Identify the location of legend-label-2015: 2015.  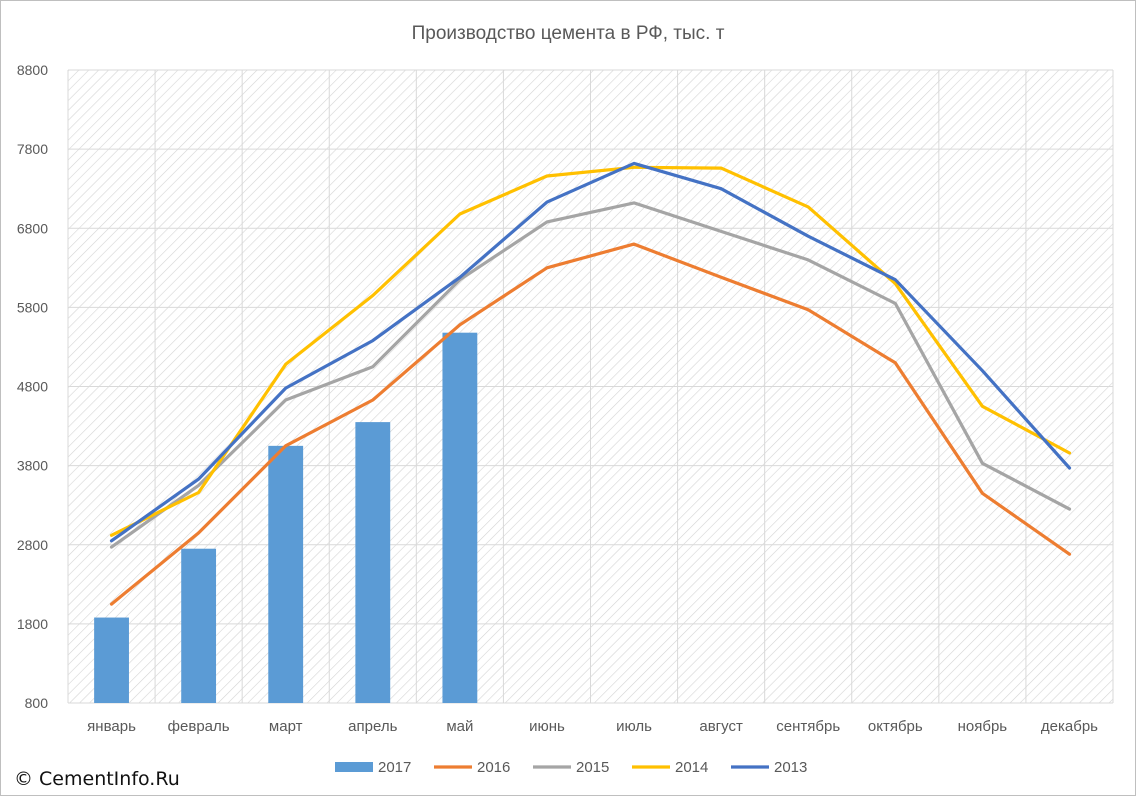
(592, 767).